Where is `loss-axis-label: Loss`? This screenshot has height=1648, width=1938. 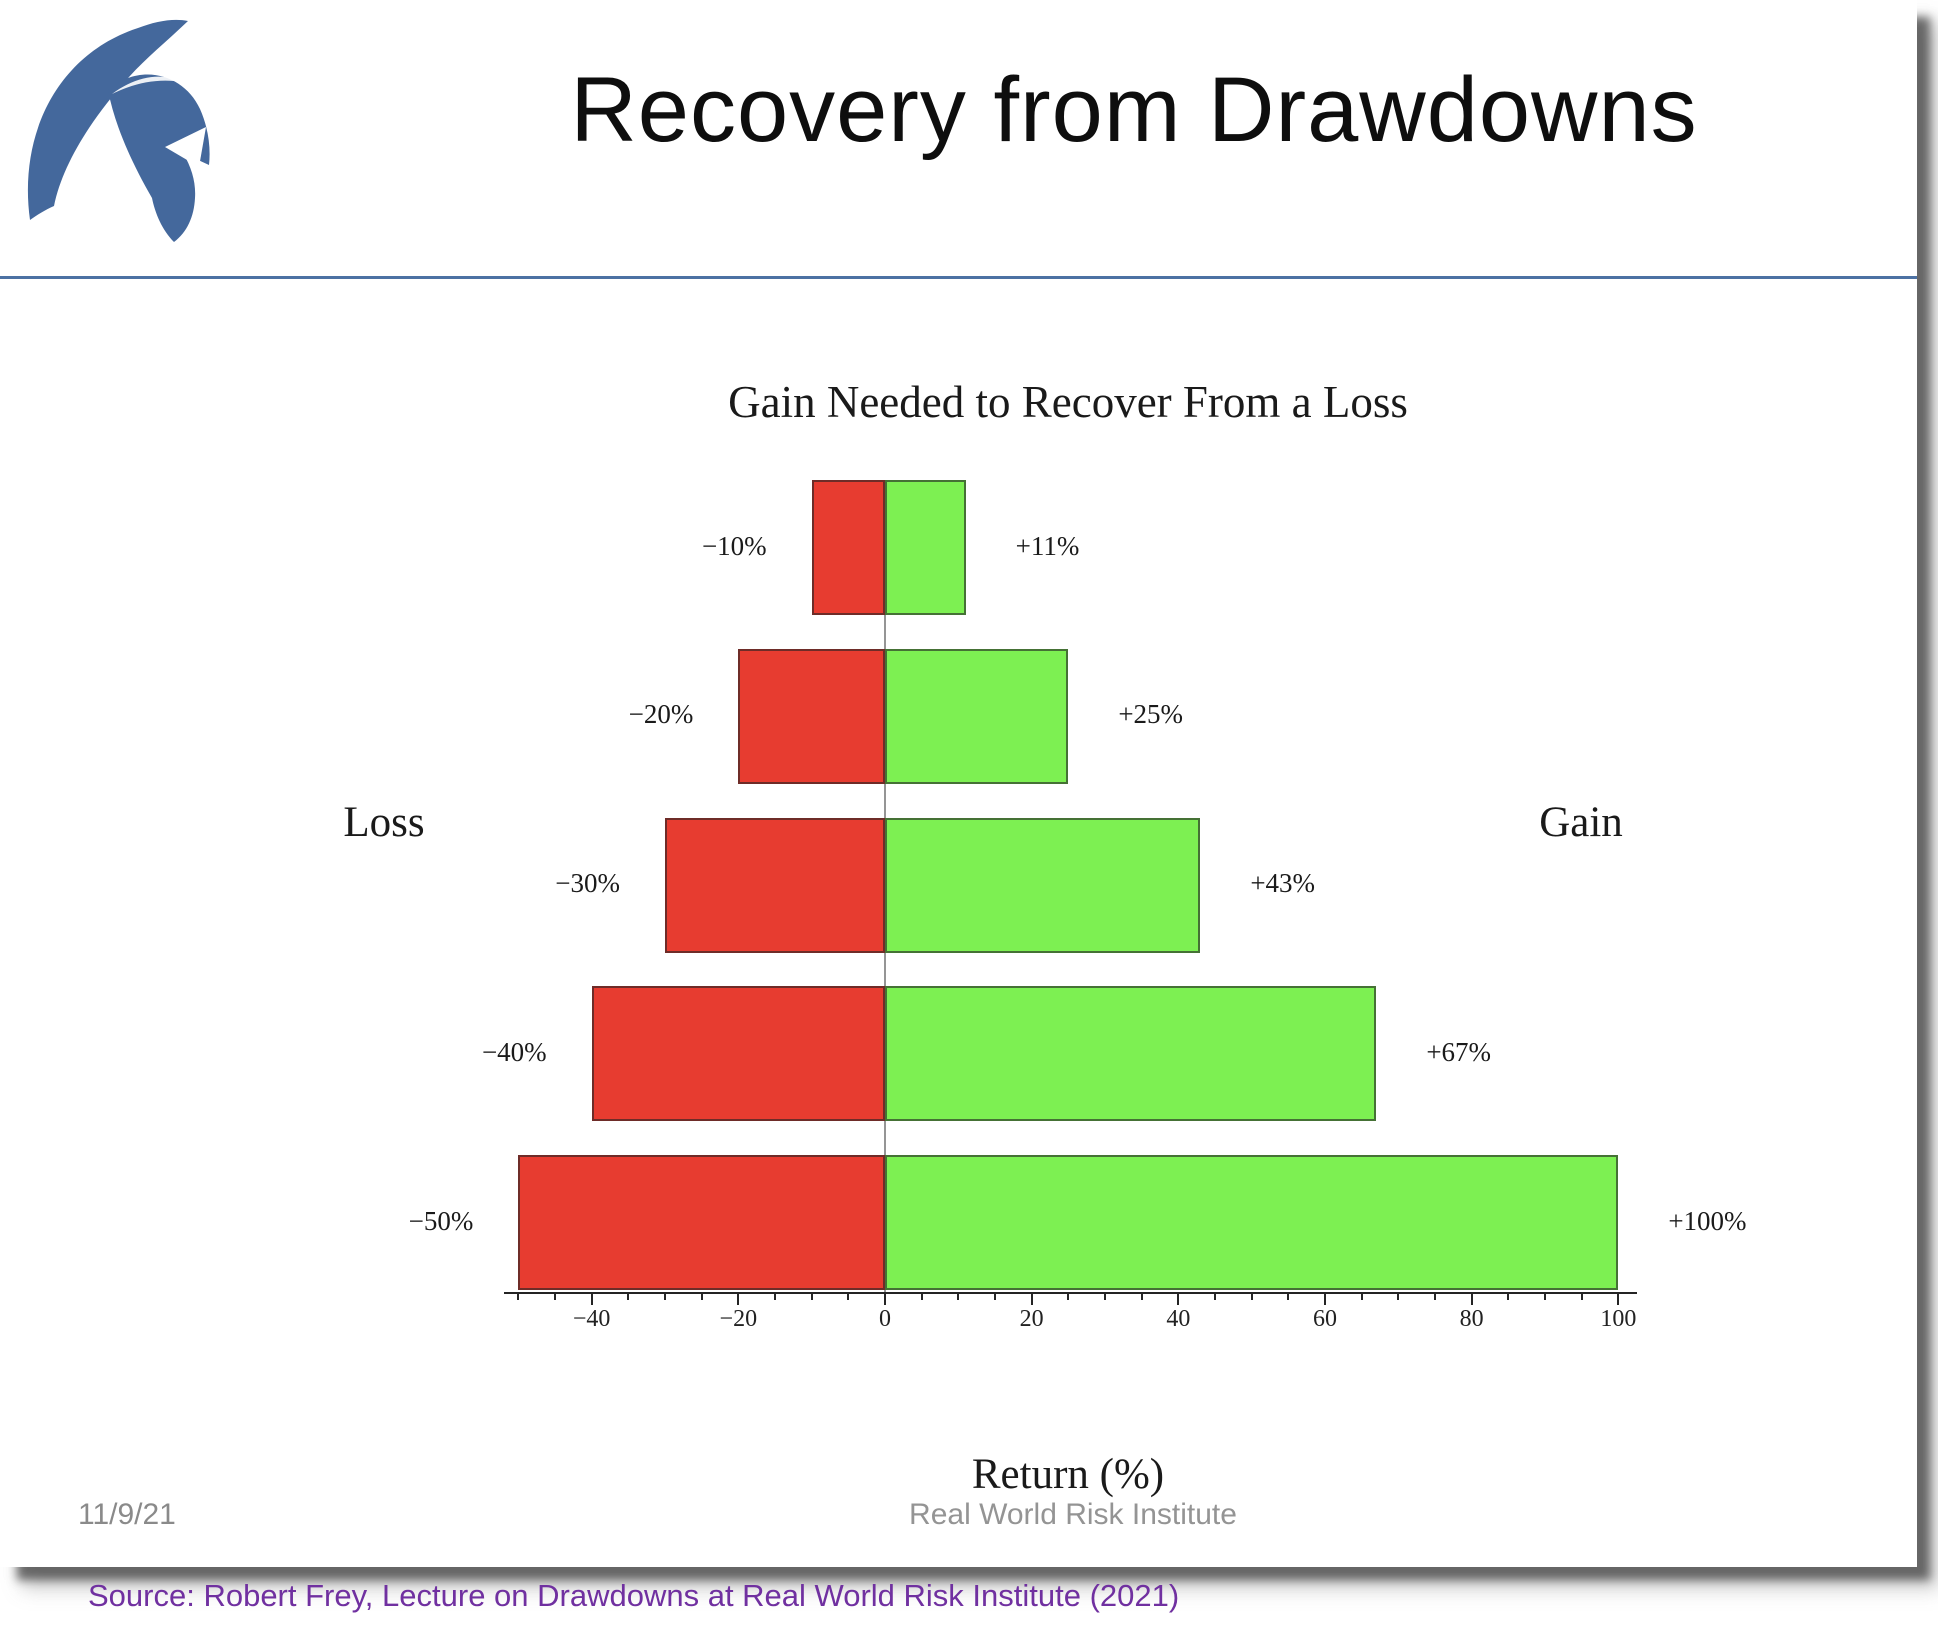 loss-axis-label: Loss is located at coordinates (384, 822).